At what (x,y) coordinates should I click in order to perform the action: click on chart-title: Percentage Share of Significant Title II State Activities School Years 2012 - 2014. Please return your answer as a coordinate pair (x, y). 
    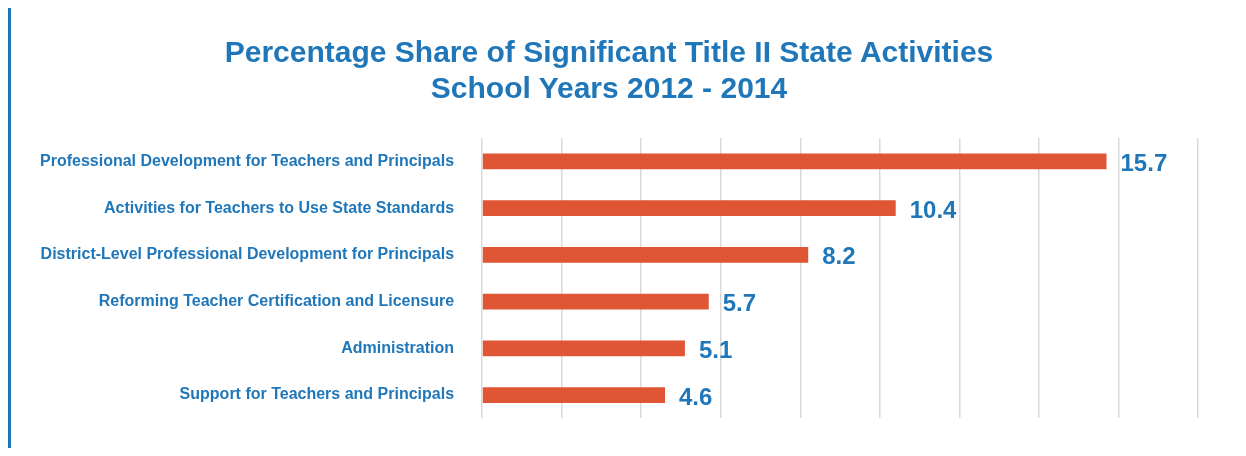
    Looking at the image, I should click on (609, 70).